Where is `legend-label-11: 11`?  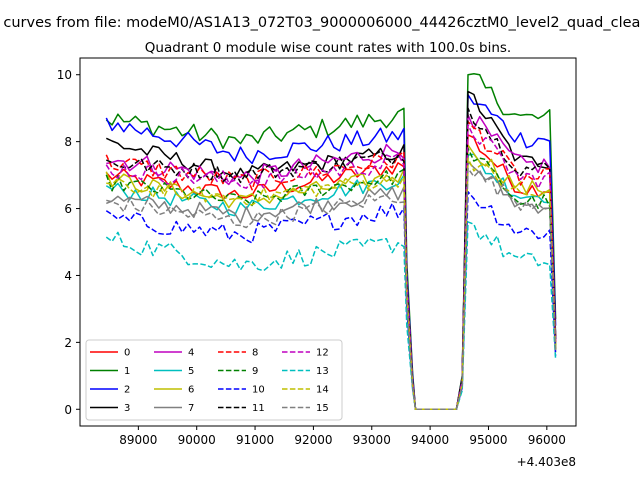 legend-label-11: 11 is located at coordinates (258, 408).